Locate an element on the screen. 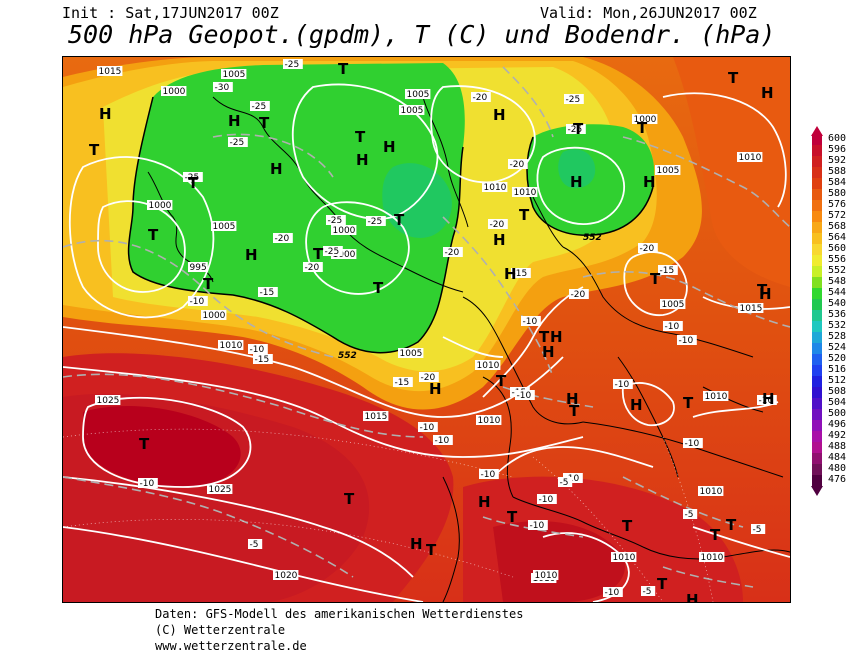 Image resolution: width=850 pixels, height=657 pixels. legend-label: 572 is located at coordinates (837, 215).